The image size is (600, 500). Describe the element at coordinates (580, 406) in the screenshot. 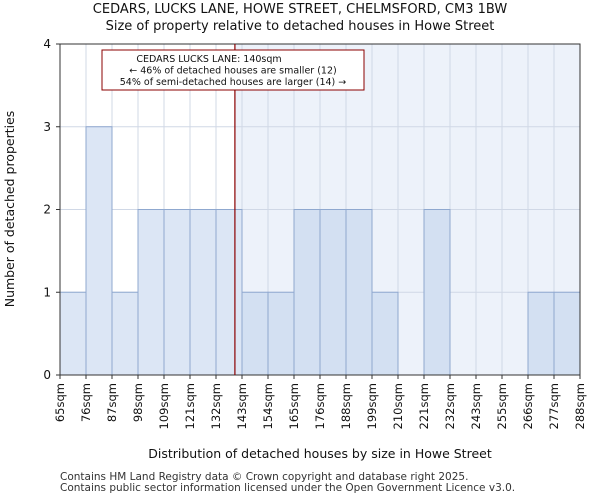

I see `x-tick-label: 288sqm` at that location.